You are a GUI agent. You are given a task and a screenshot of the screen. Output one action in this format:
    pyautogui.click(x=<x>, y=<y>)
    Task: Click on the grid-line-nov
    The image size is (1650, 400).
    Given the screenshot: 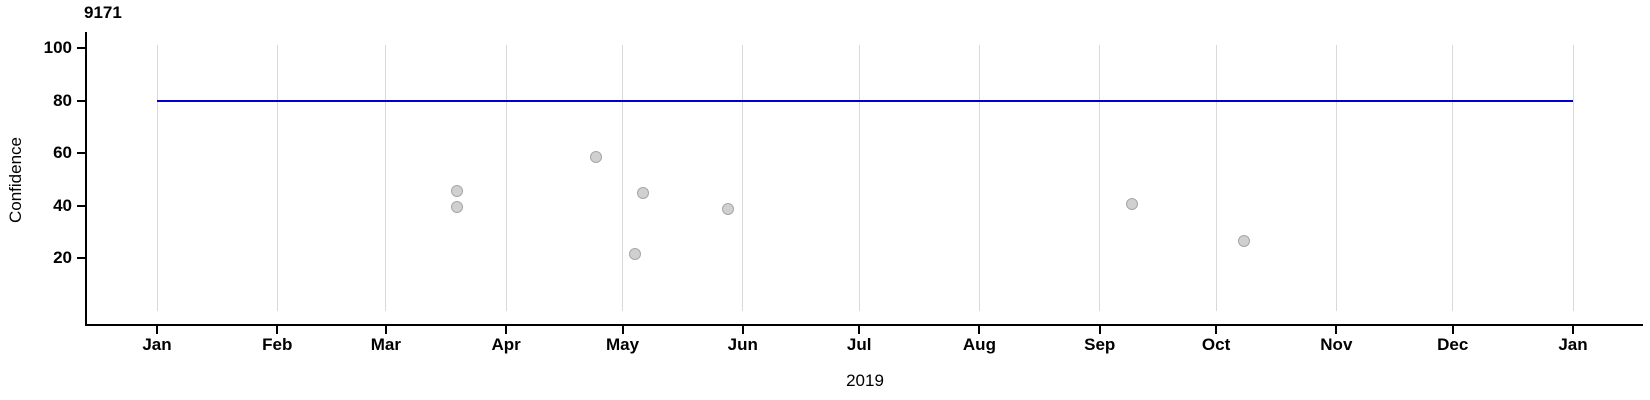 What is the action you would take?
    pyautogui.click(x=1336, y=178)
    